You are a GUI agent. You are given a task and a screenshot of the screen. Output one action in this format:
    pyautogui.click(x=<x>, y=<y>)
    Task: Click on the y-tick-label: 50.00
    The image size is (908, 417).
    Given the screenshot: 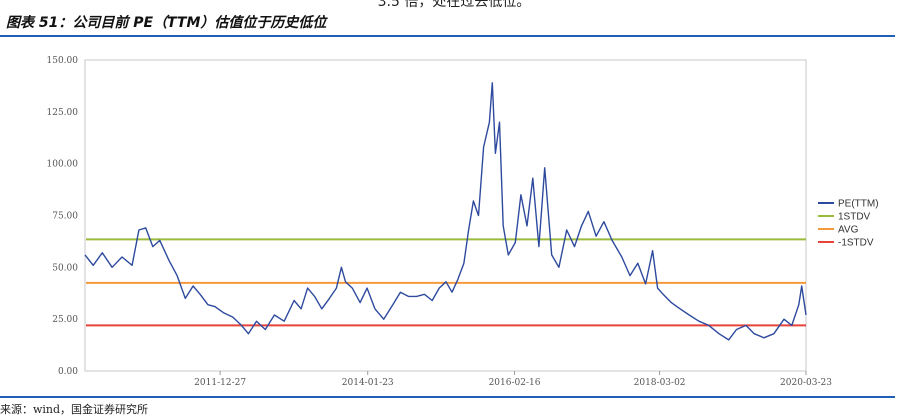 What is the action you would take?
    pyautogui.click(x=65, y=268)
    